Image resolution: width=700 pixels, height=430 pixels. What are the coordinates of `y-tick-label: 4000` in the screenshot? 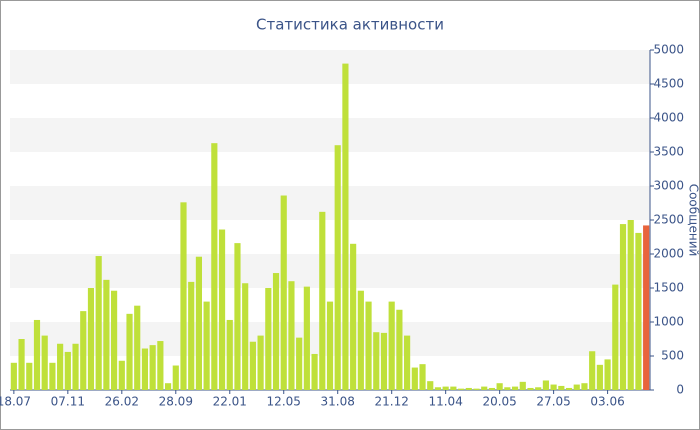 It's located at (668, 118).